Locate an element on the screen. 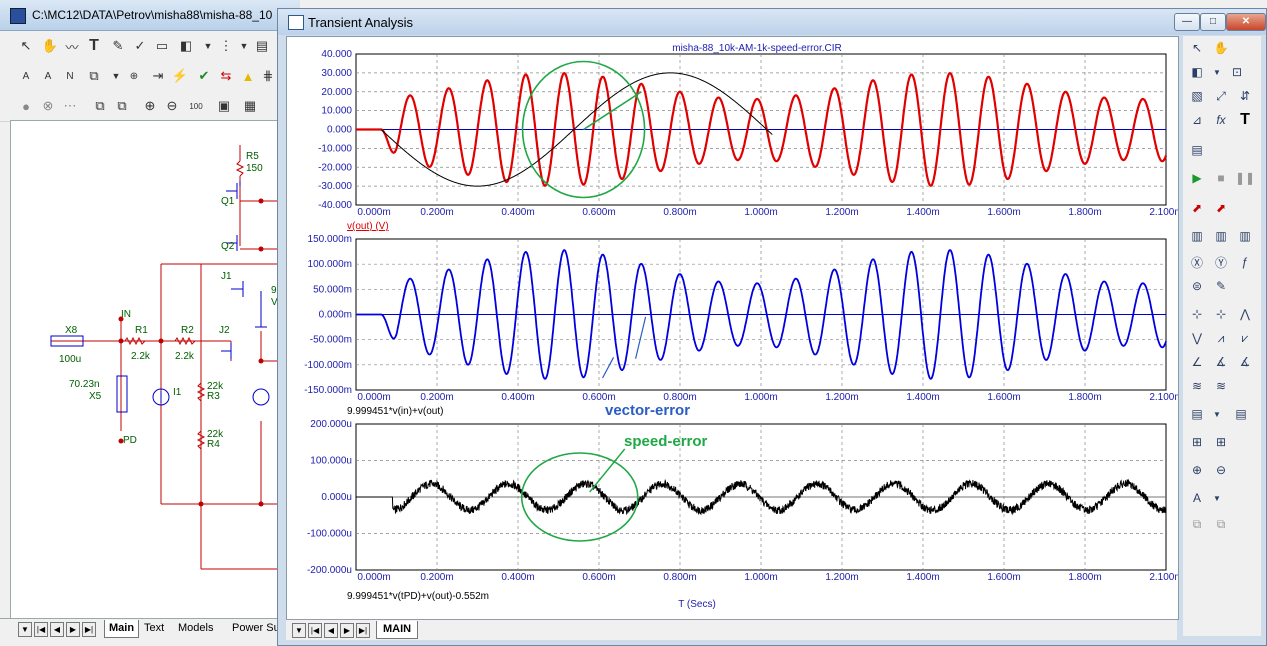 This screenshot has height=646, width=1267. grid-icon: ▤ is located at coordinates (262, 45).